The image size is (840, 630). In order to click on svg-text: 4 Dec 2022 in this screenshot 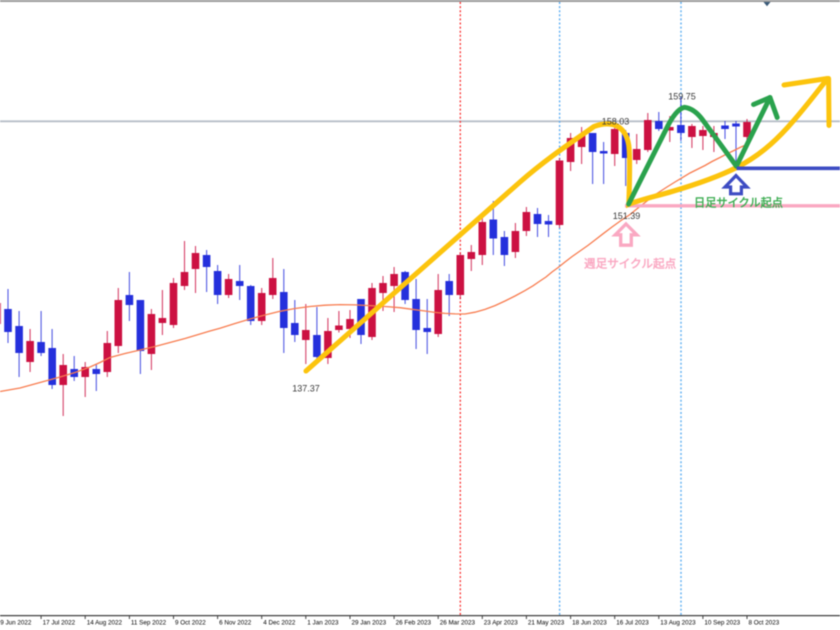, I will do `click(279, 623)`.